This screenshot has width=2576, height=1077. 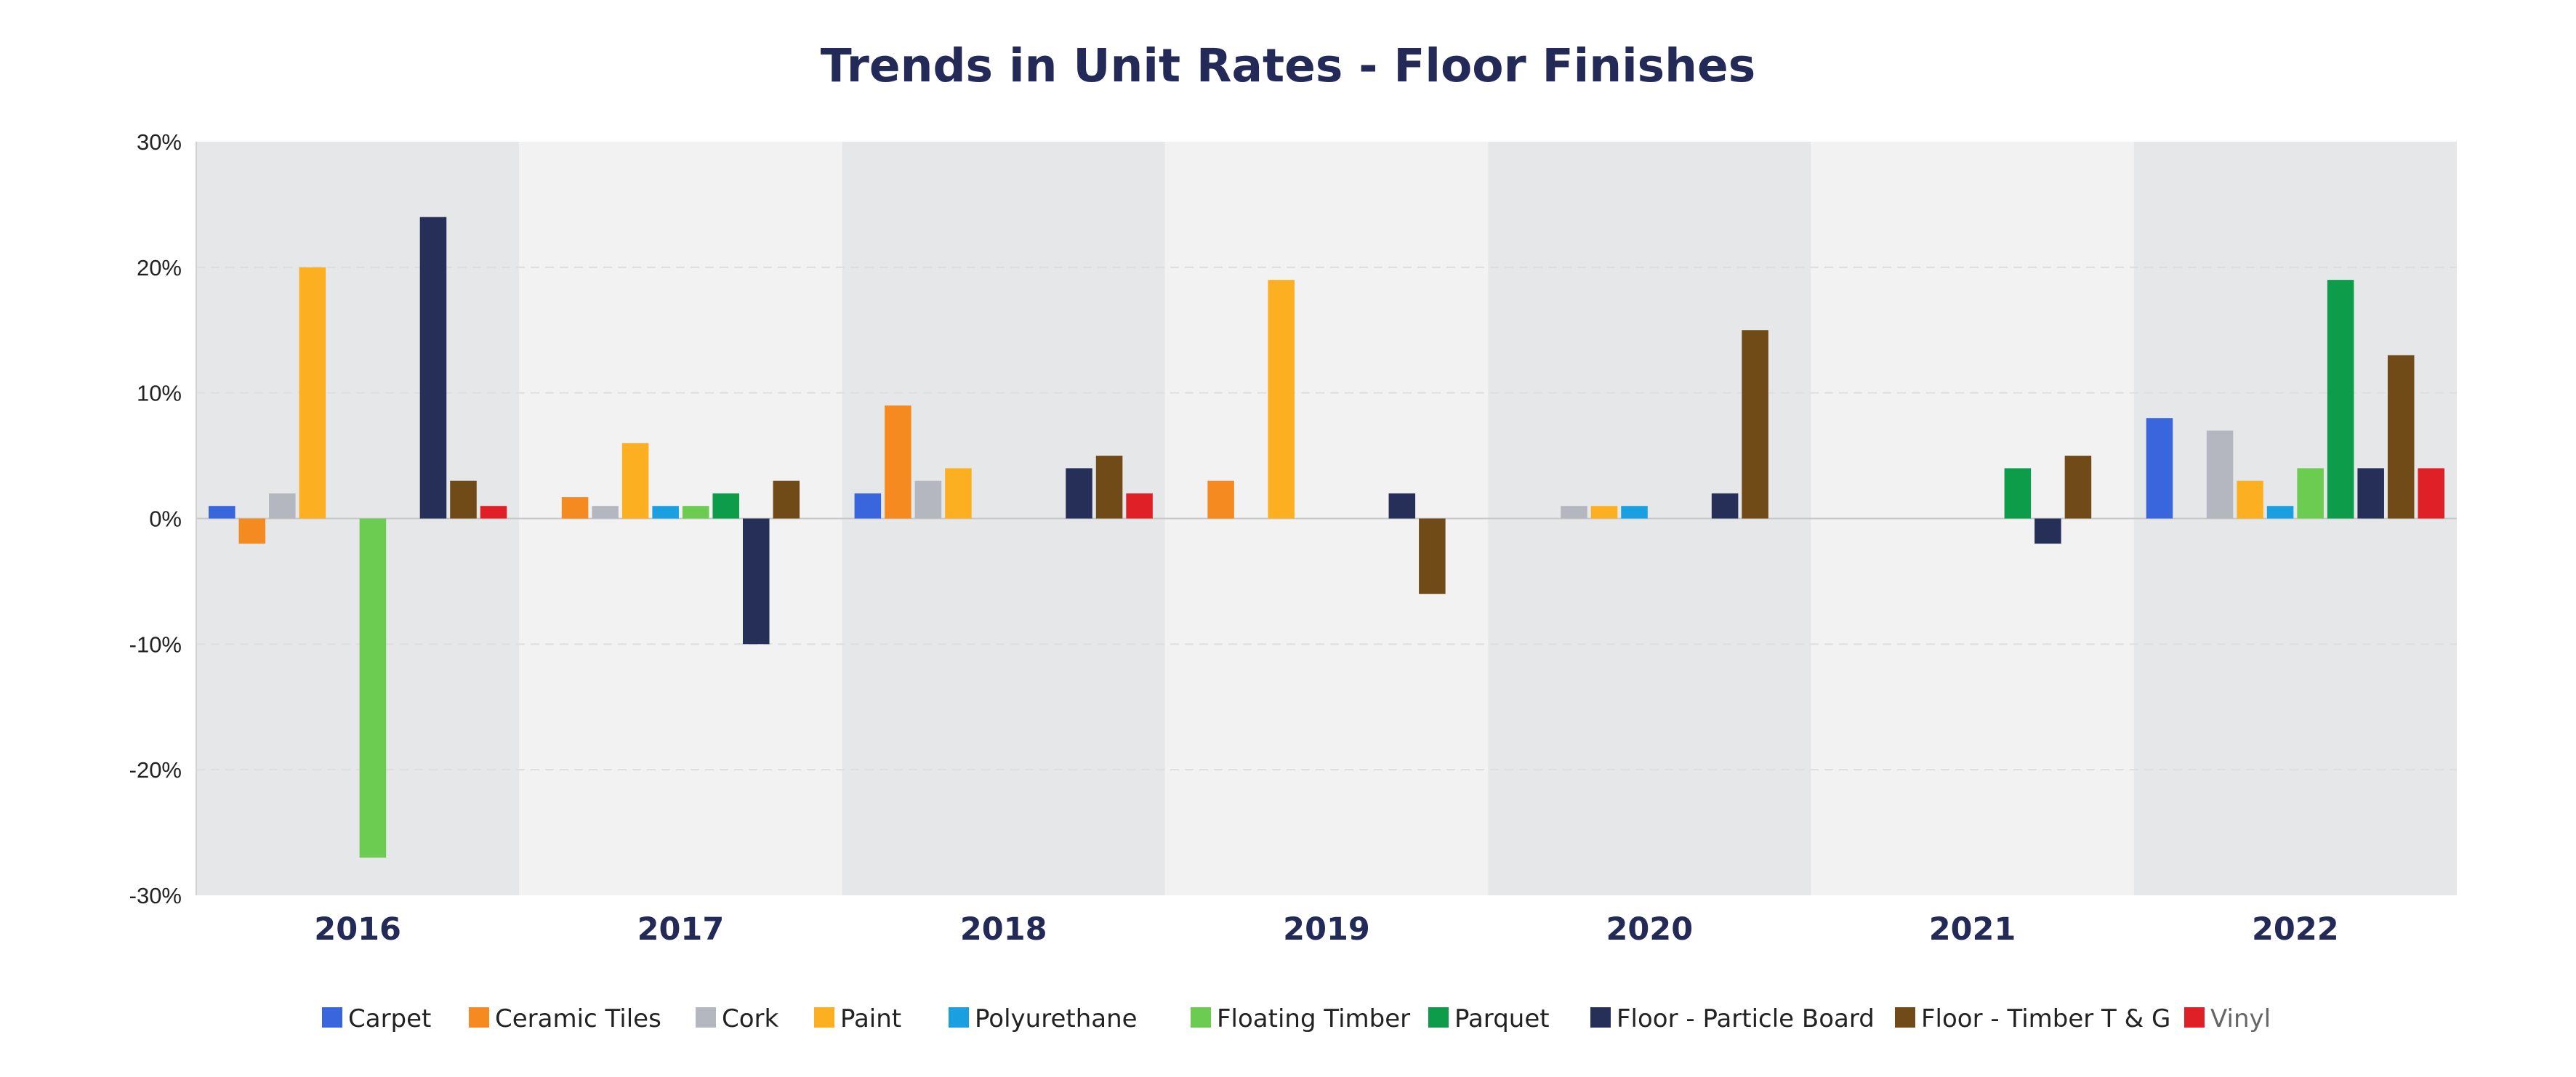 I want to click on y-axis-ticks: 30% 20% 10% 0% -10% -20% -30%, so click(x=155, y=518).